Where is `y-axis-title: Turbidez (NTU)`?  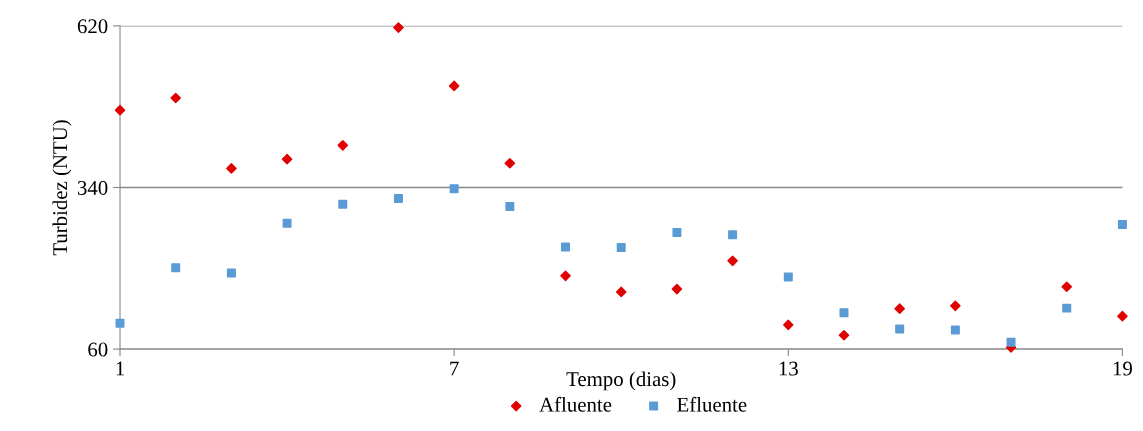
y-axis-title: Turbidez (NTU) is located at coordinates (62, 188).